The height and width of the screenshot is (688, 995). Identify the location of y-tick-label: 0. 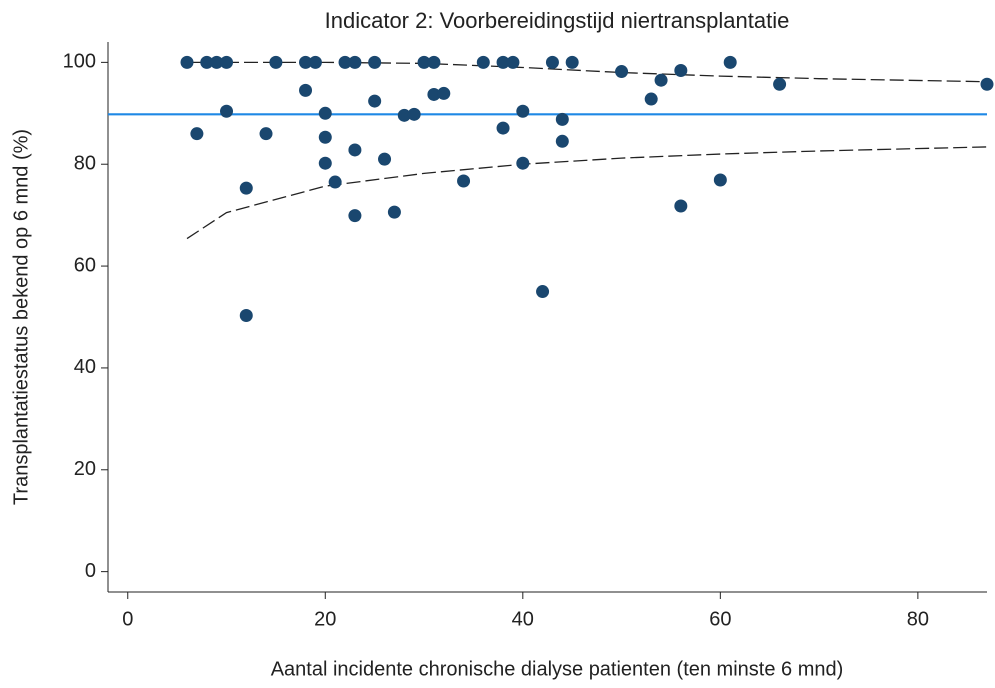
(90, 571).